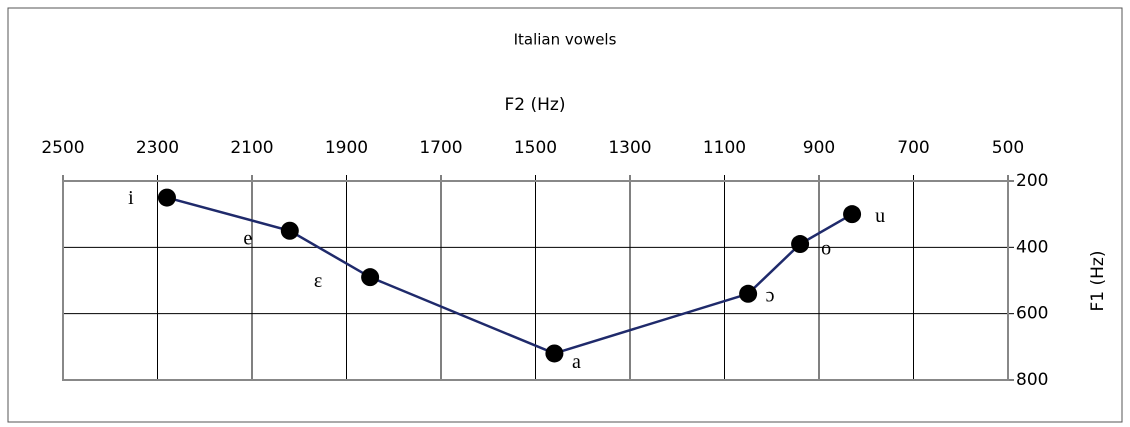 Image resolution: width=1130 pixels, height=427 pixels. I want to click on x-tick-label: 1500, so click(535, 148).